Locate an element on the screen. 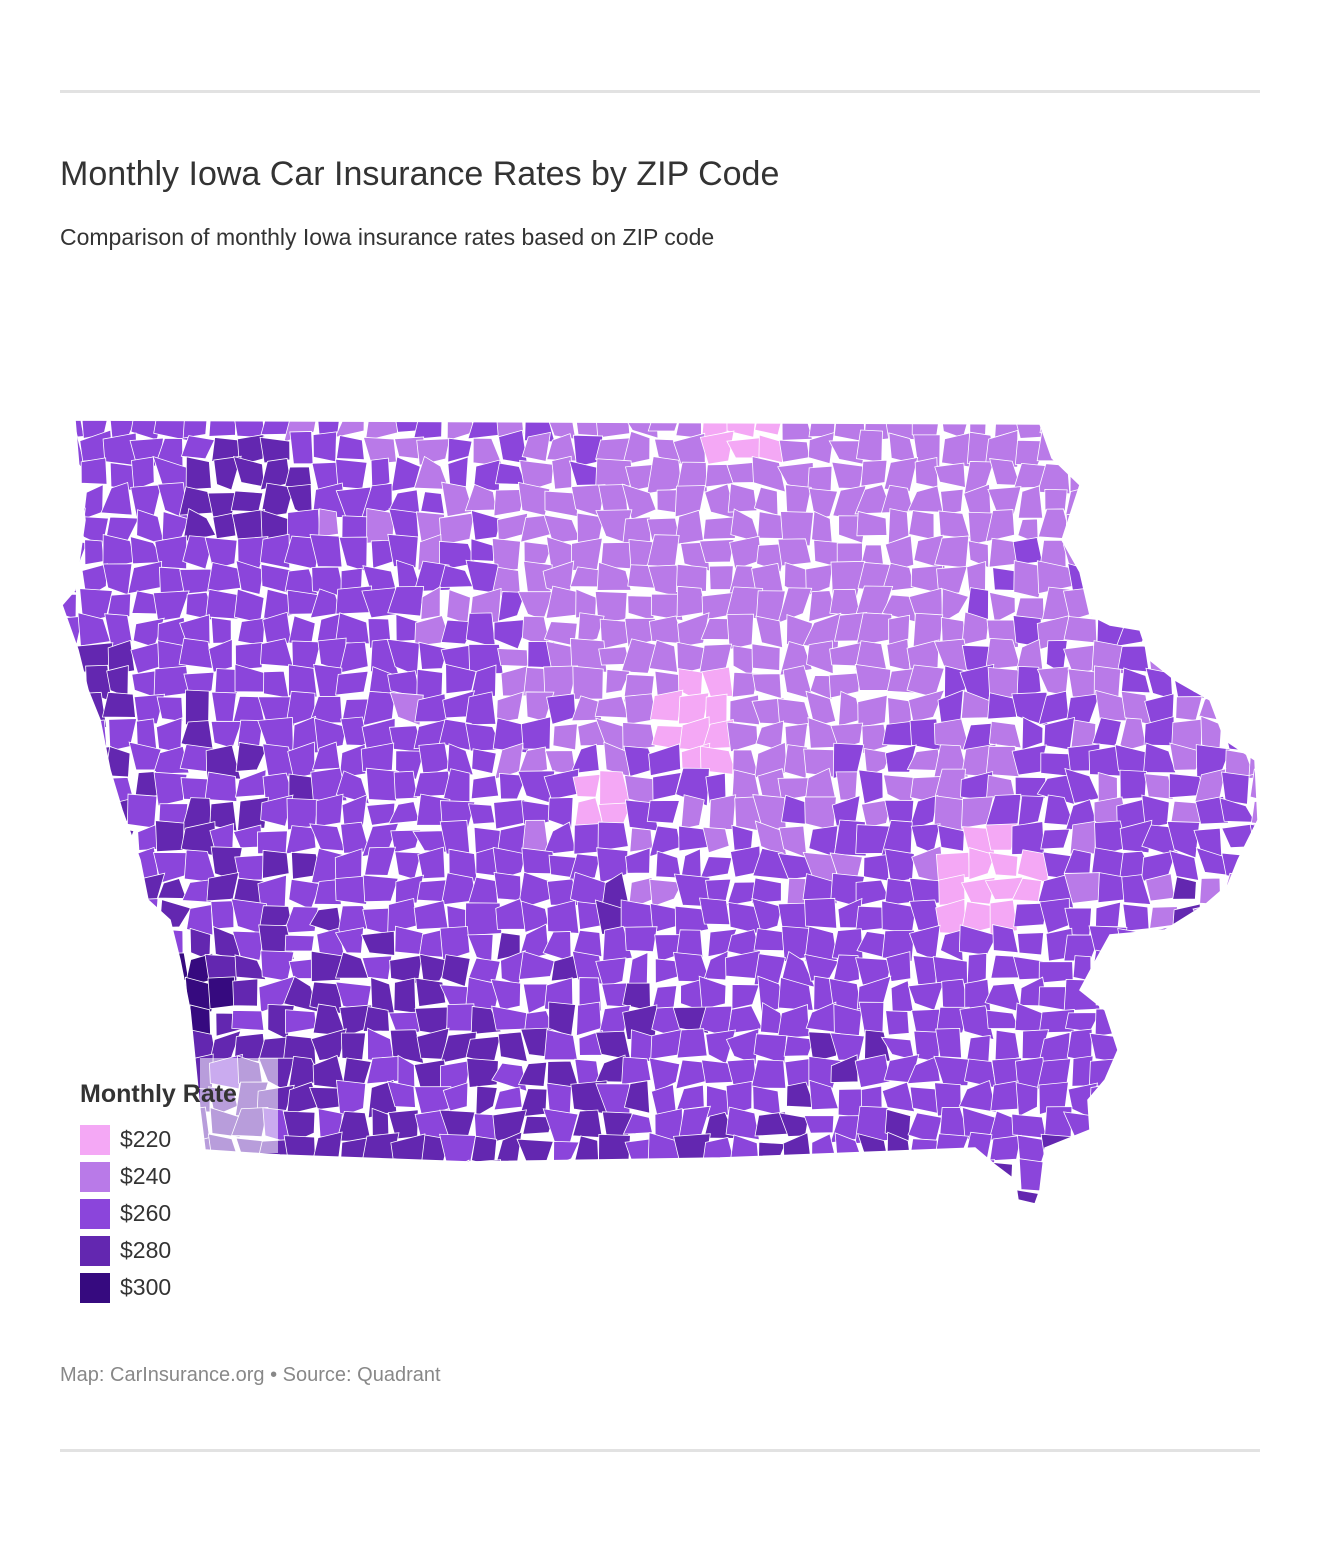 The height and width of the screenshot is (1544, 1320). bottom-divider is located at coordinates (660, 1450).